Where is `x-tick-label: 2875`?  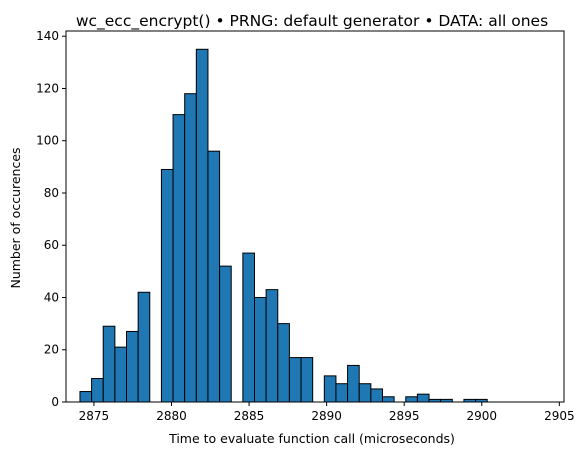 x-tick-label: 2875 is located at coordinates (94, 416).